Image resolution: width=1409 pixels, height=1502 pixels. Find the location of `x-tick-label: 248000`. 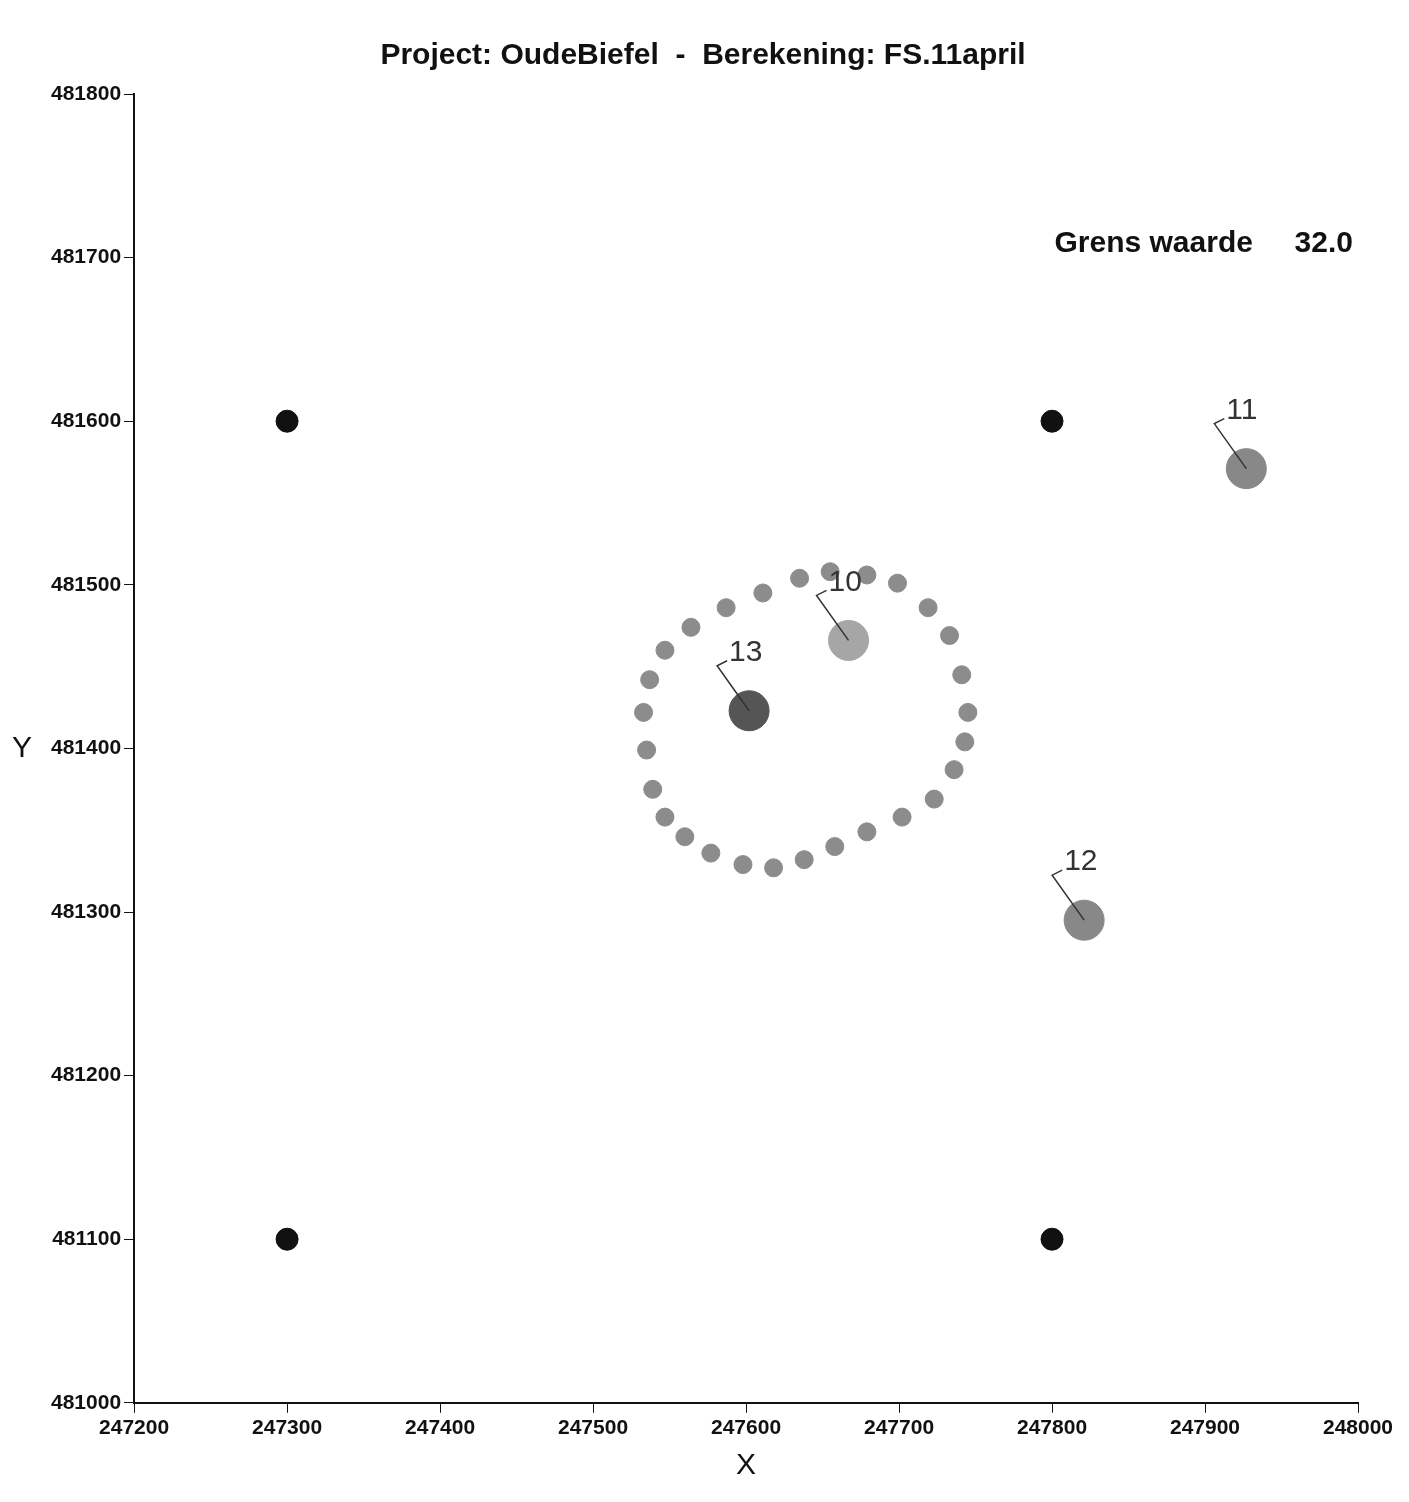

x-tick-label: 248000 is located at coordinates (1358, 1427).